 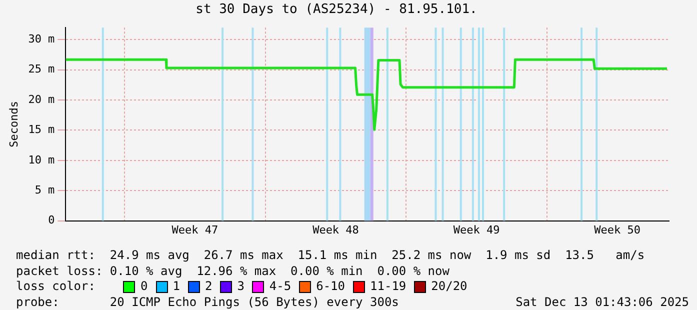 I want to click on y-tick-label: 10 m, so click(x=42, y=159).